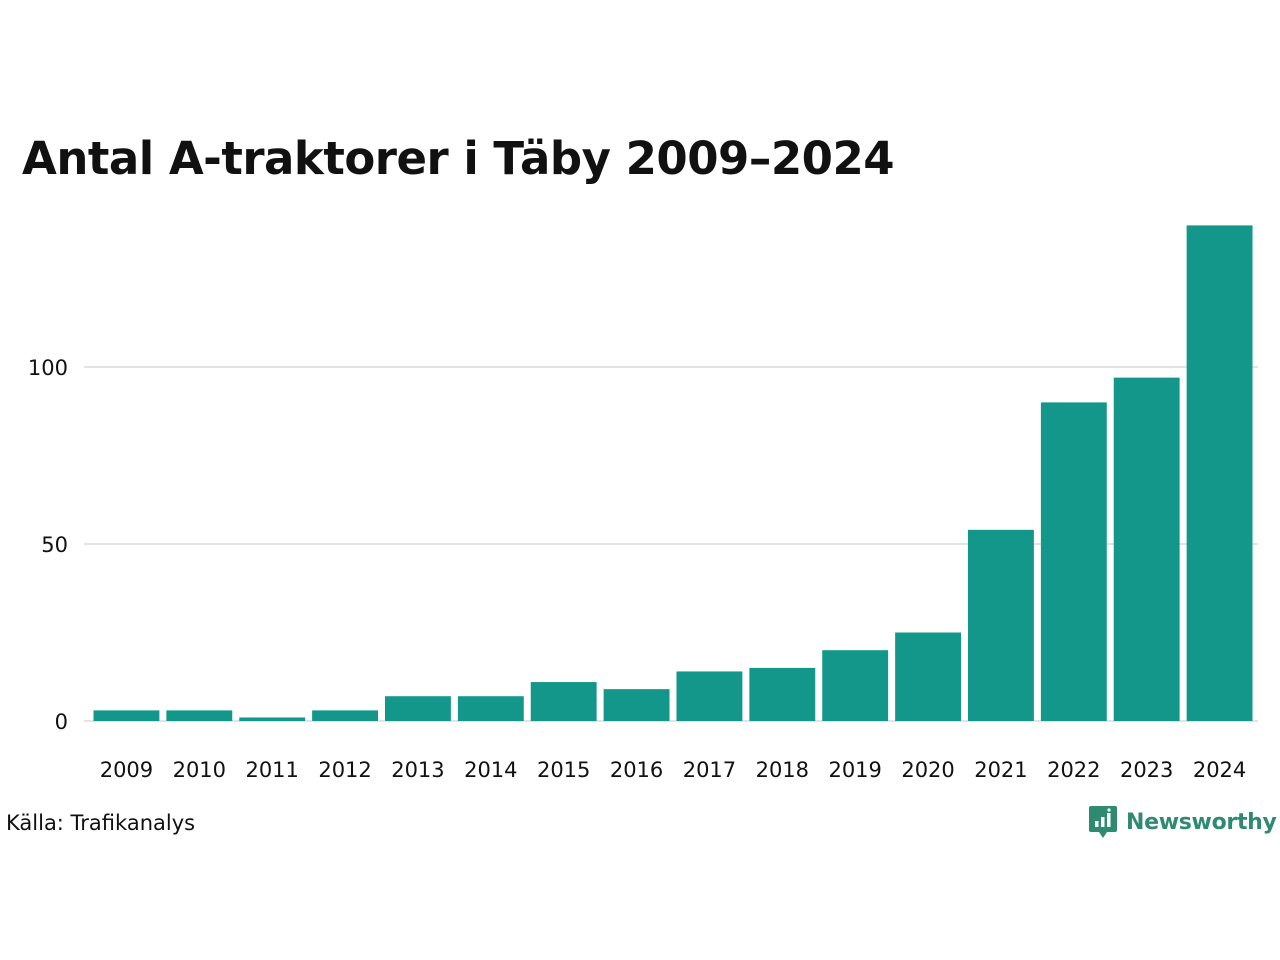 This screenshot has width=1280, height=960. I want to click on bar-2021, so click(1001, 625).